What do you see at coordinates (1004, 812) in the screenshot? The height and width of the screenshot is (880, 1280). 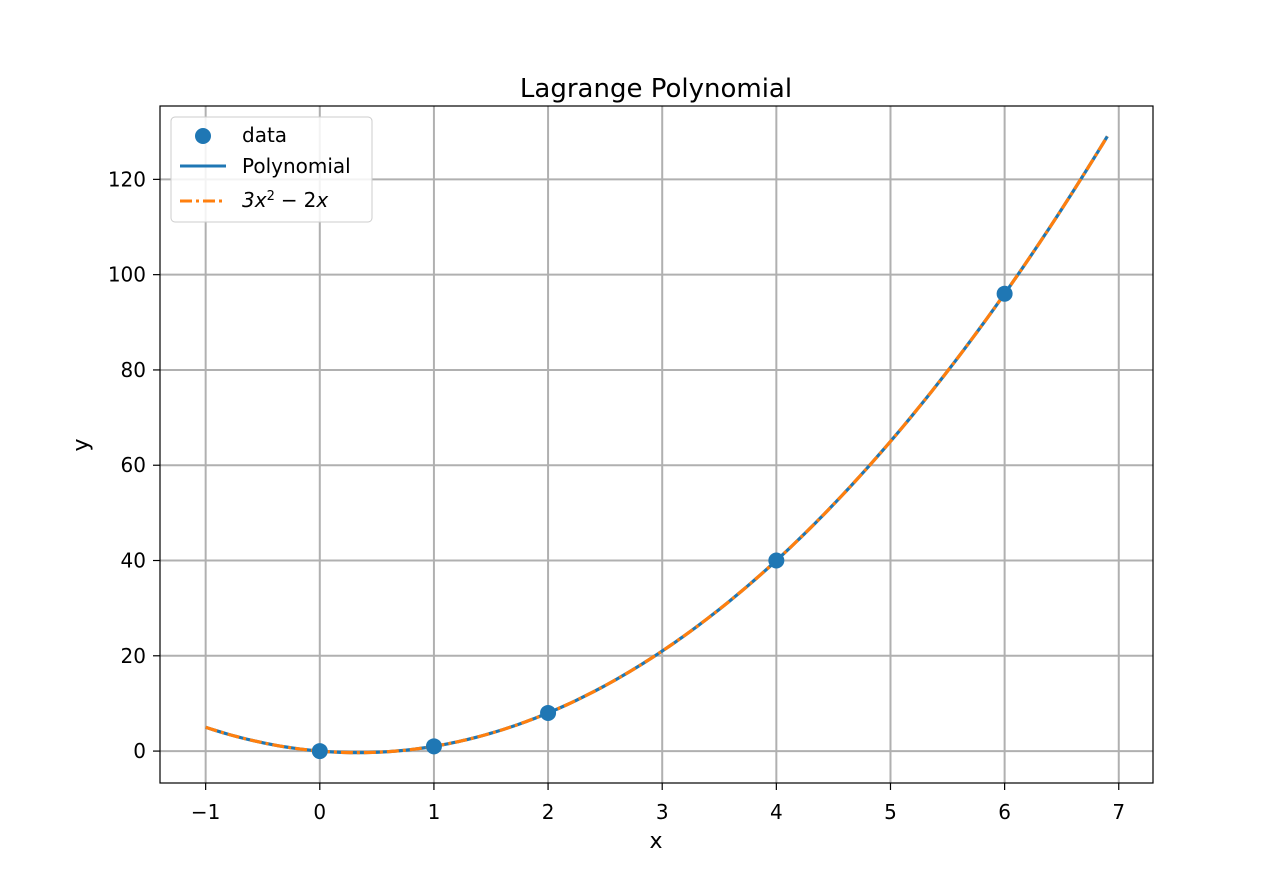 I see `x-tick-label: 6` at bounding box center [1004, 812].